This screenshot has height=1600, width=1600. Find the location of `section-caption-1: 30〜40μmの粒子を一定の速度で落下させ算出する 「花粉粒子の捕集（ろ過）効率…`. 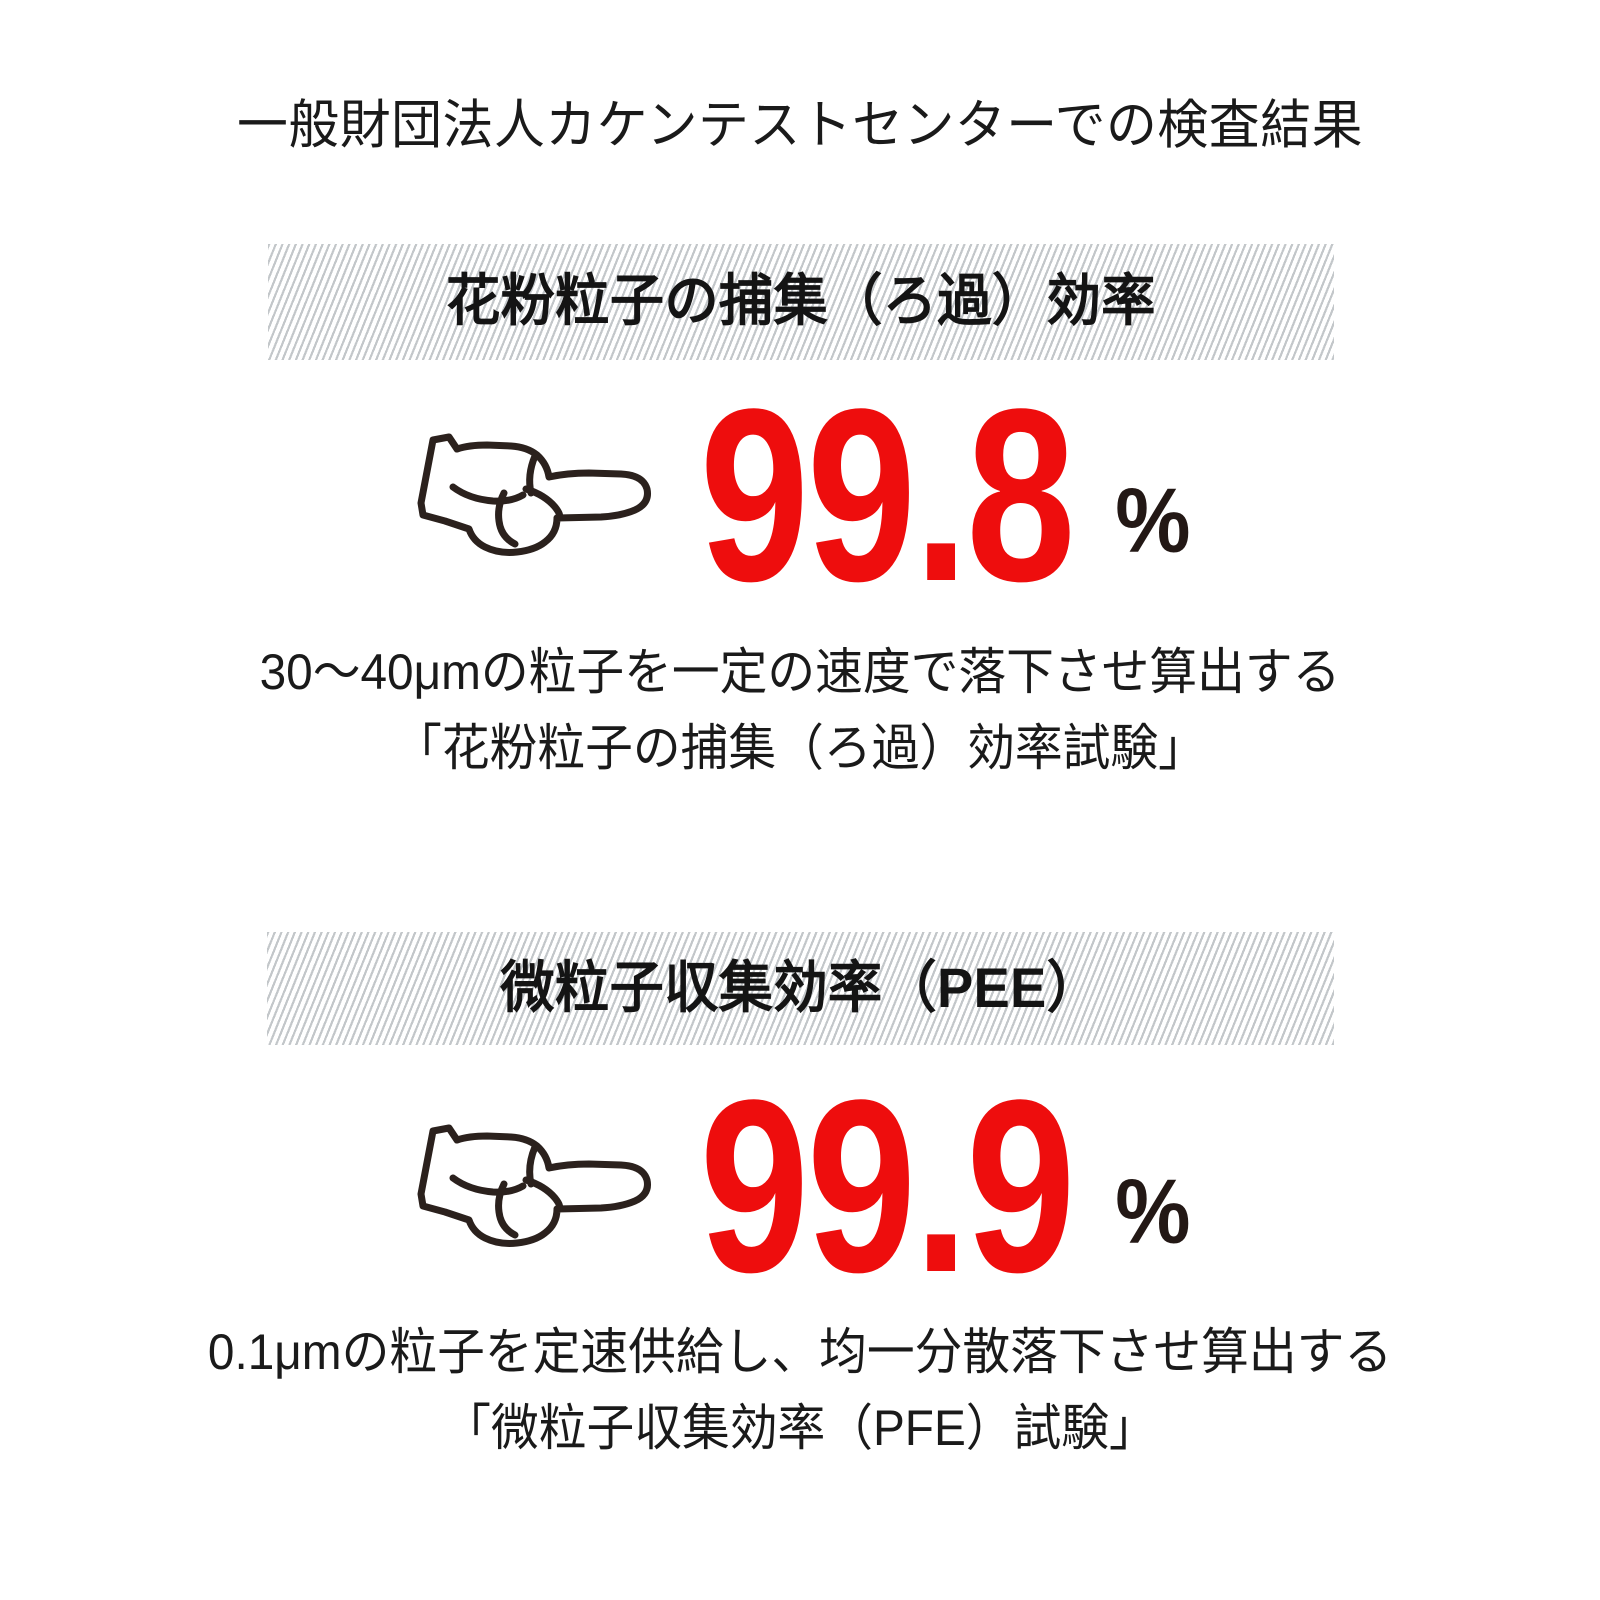

section-caption-1: 30〜40μmの粒子を一定の速度で落下させ算出する 「花粉粒子の捕集（ろ過）効率… is located at coordinates (800, 710).